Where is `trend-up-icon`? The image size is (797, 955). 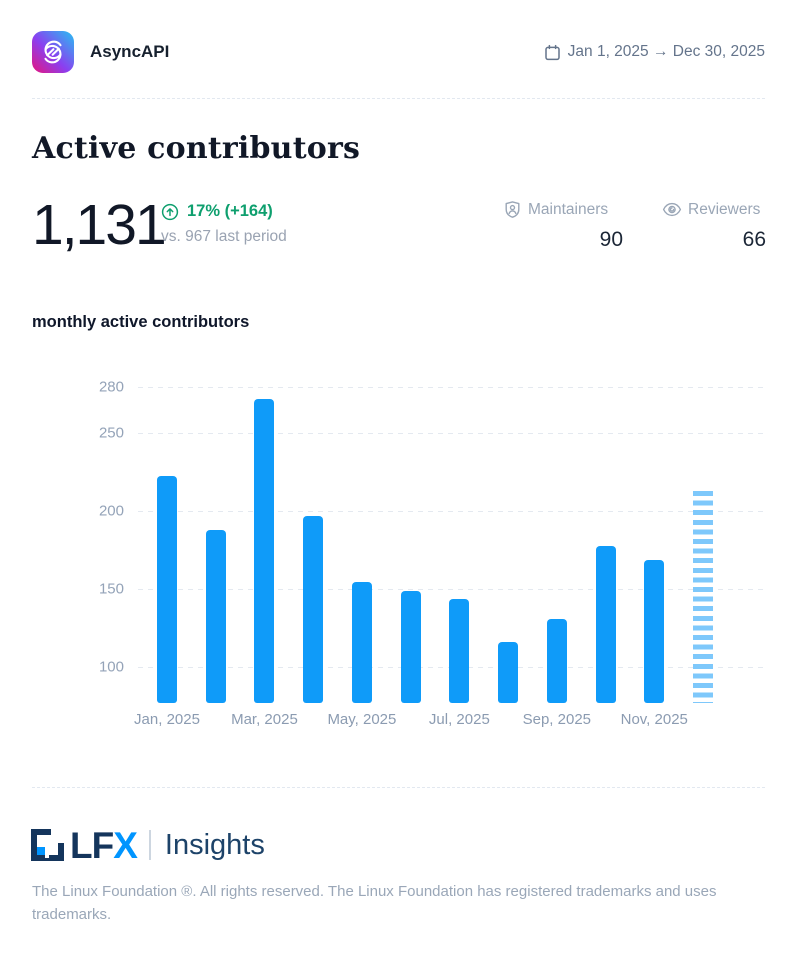 trend-up-icon is located at coordinates (170, 212).